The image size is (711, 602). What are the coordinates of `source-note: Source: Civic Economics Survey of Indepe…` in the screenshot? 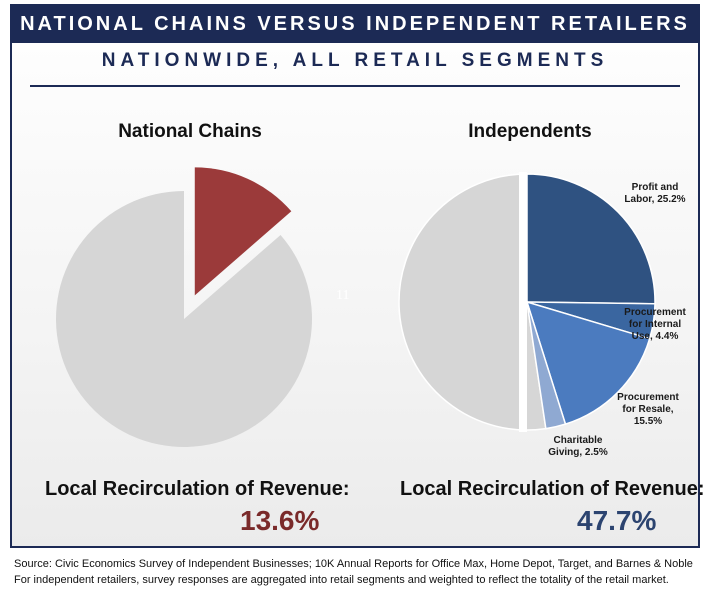 It's located at (359, 572).